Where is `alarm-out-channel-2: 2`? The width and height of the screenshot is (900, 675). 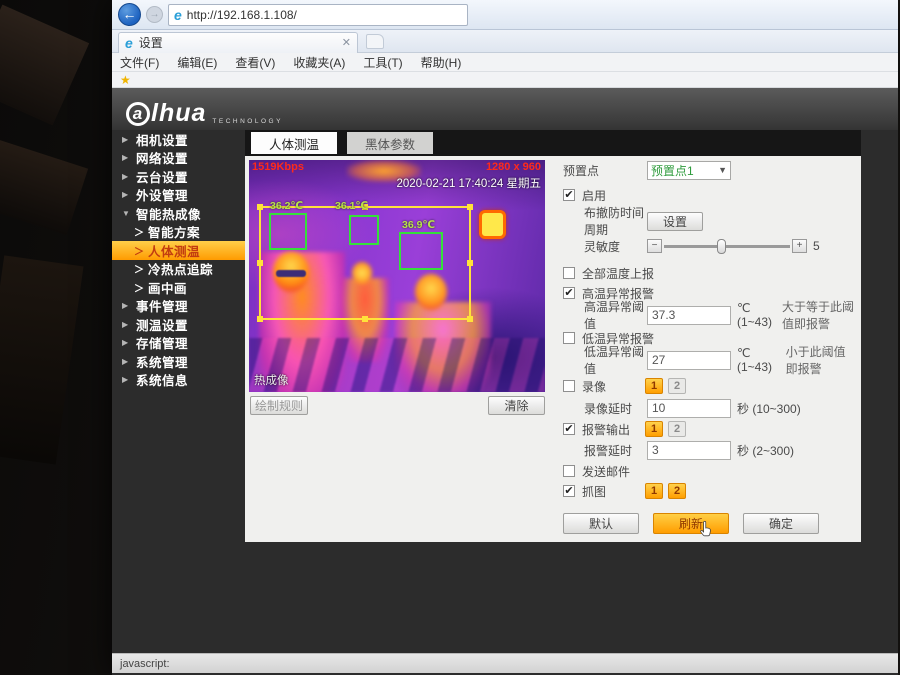
alarm-out-channel-2: 2 is located at coordinates (677, 429).